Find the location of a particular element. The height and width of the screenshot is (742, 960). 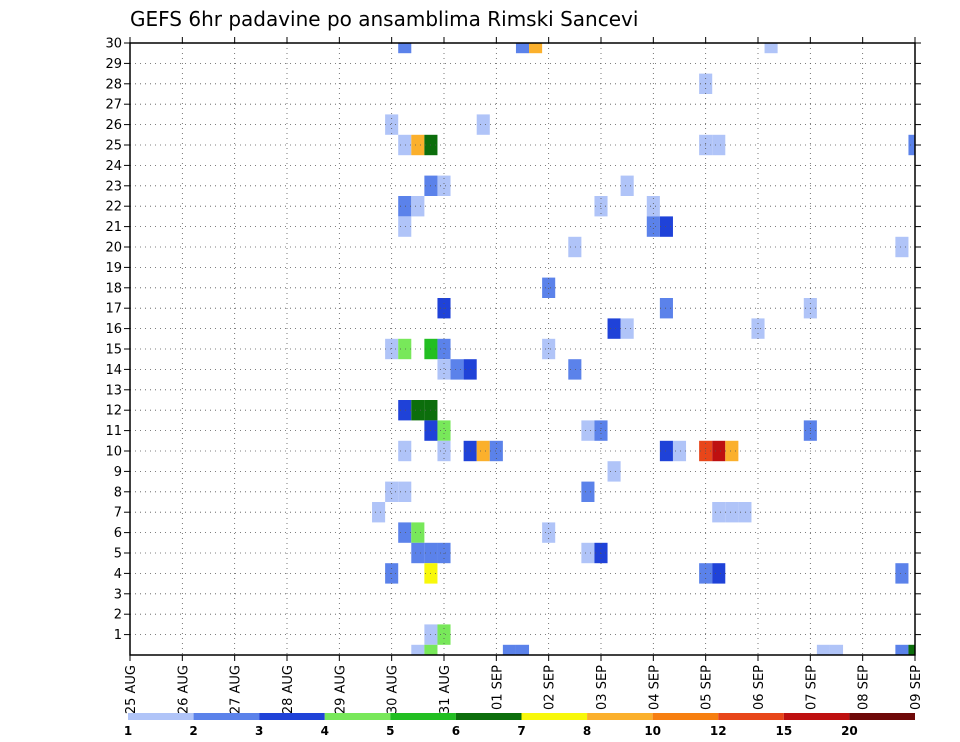

y-tick-label: 17 is located at coordinates (113, 309).